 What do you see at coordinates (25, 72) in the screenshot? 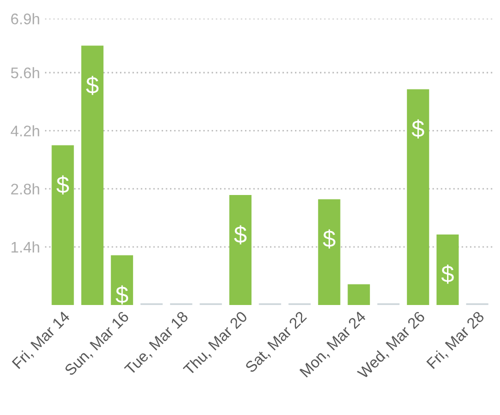
I see `y-tick-label: 5.6h` at bounding box center [25, 72].